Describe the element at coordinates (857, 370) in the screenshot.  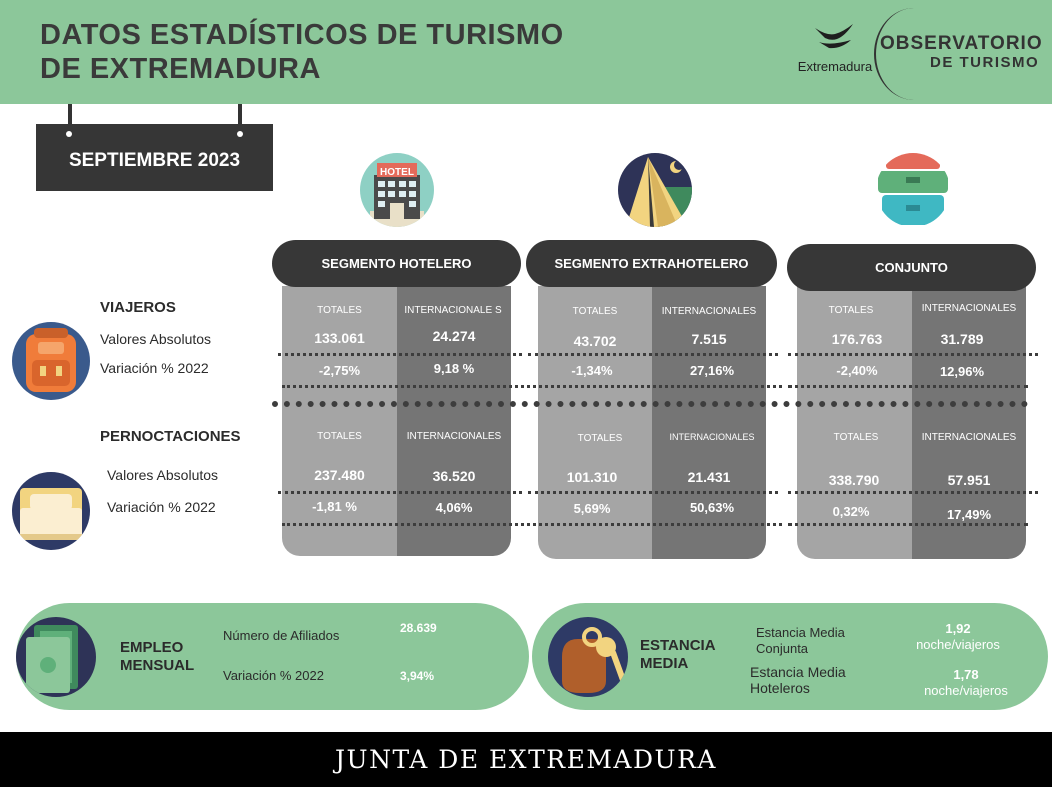
I see `conjunto-viajeros-totales-var: -2,40%` at that location.